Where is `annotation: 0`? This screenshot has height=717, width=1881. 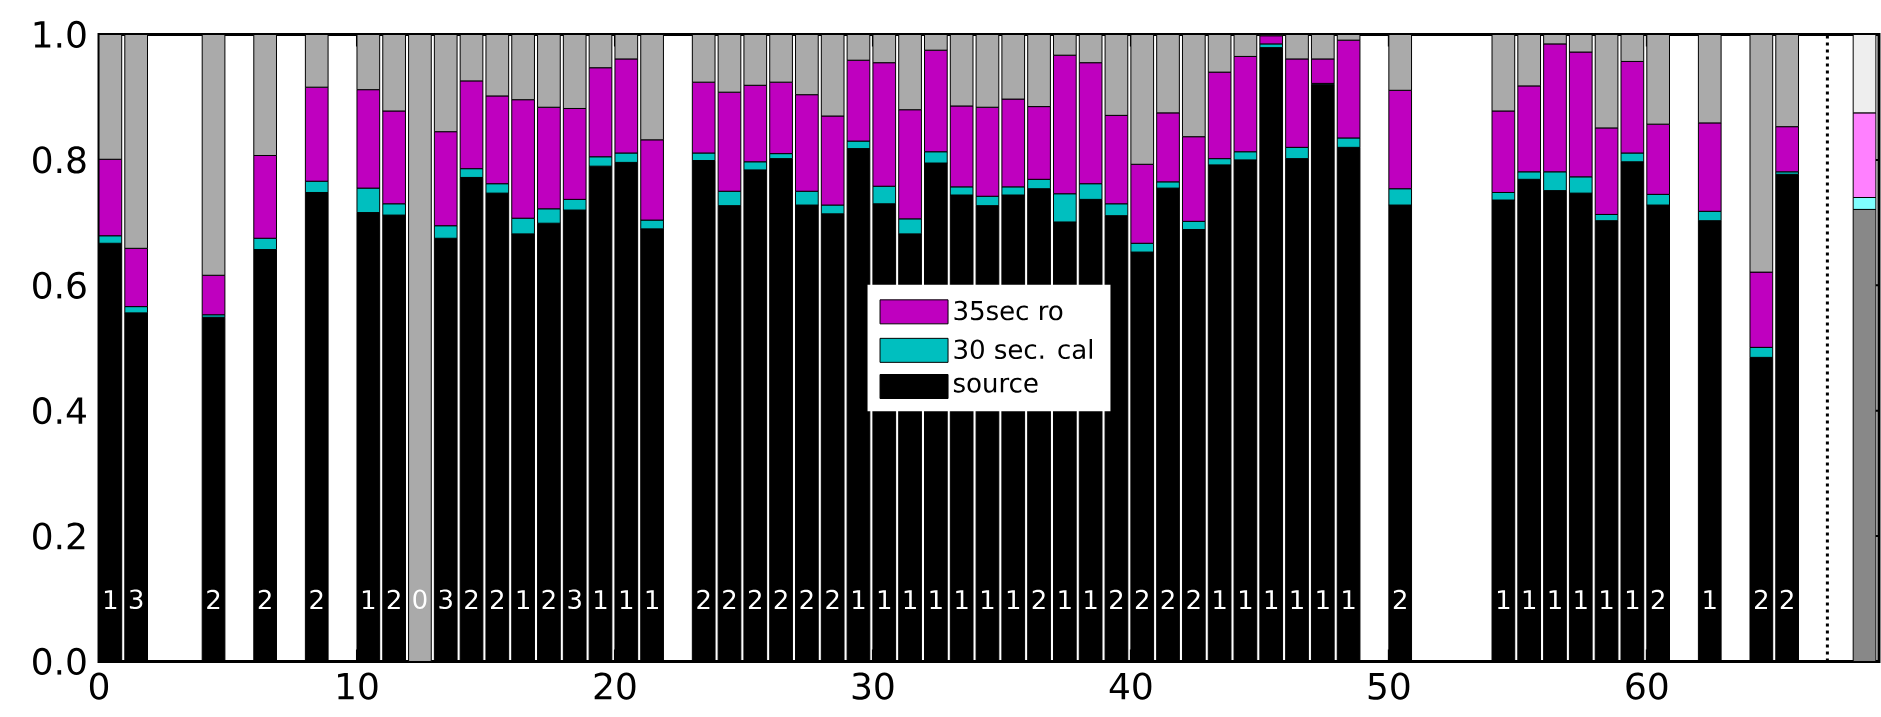 annotation: 0 is located at coordinates (420, 599).